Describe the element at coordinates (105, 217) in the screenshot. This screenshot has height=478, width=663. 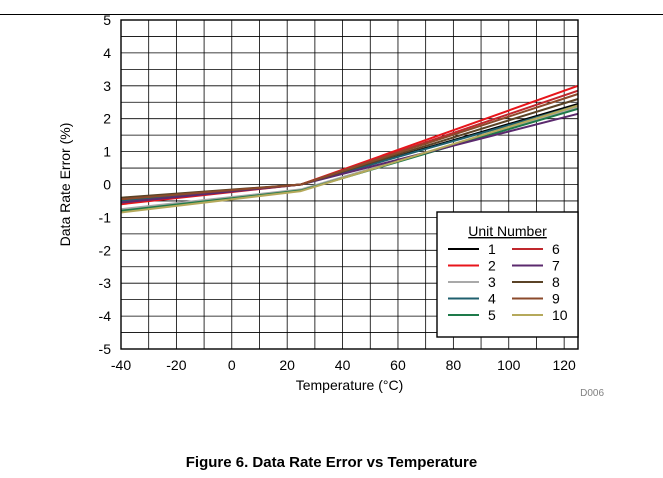
I see `y-tick-label: -1` at that location.